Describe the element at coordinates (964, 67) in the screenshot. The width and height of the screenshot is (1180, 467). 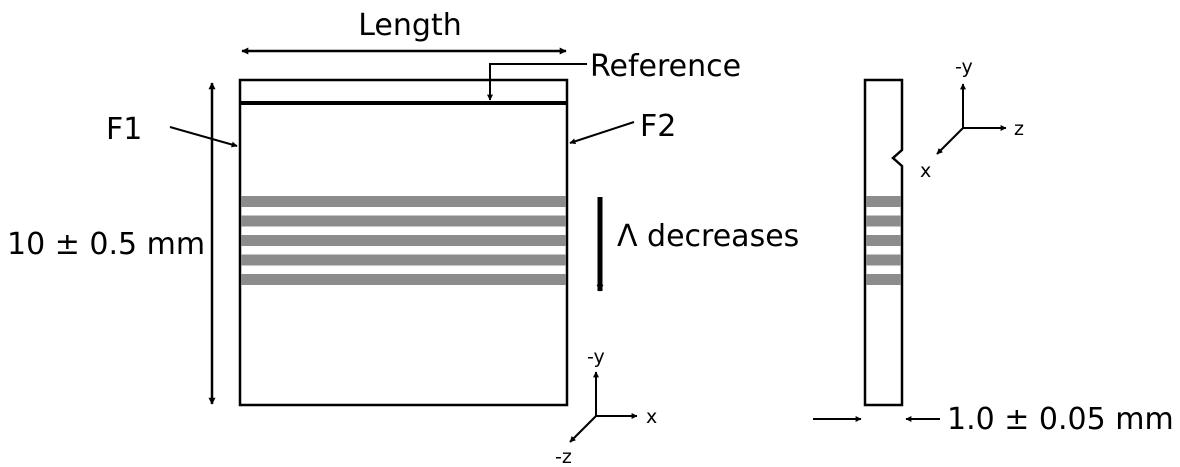
I see `side-axis-up-label: -y` at that location.